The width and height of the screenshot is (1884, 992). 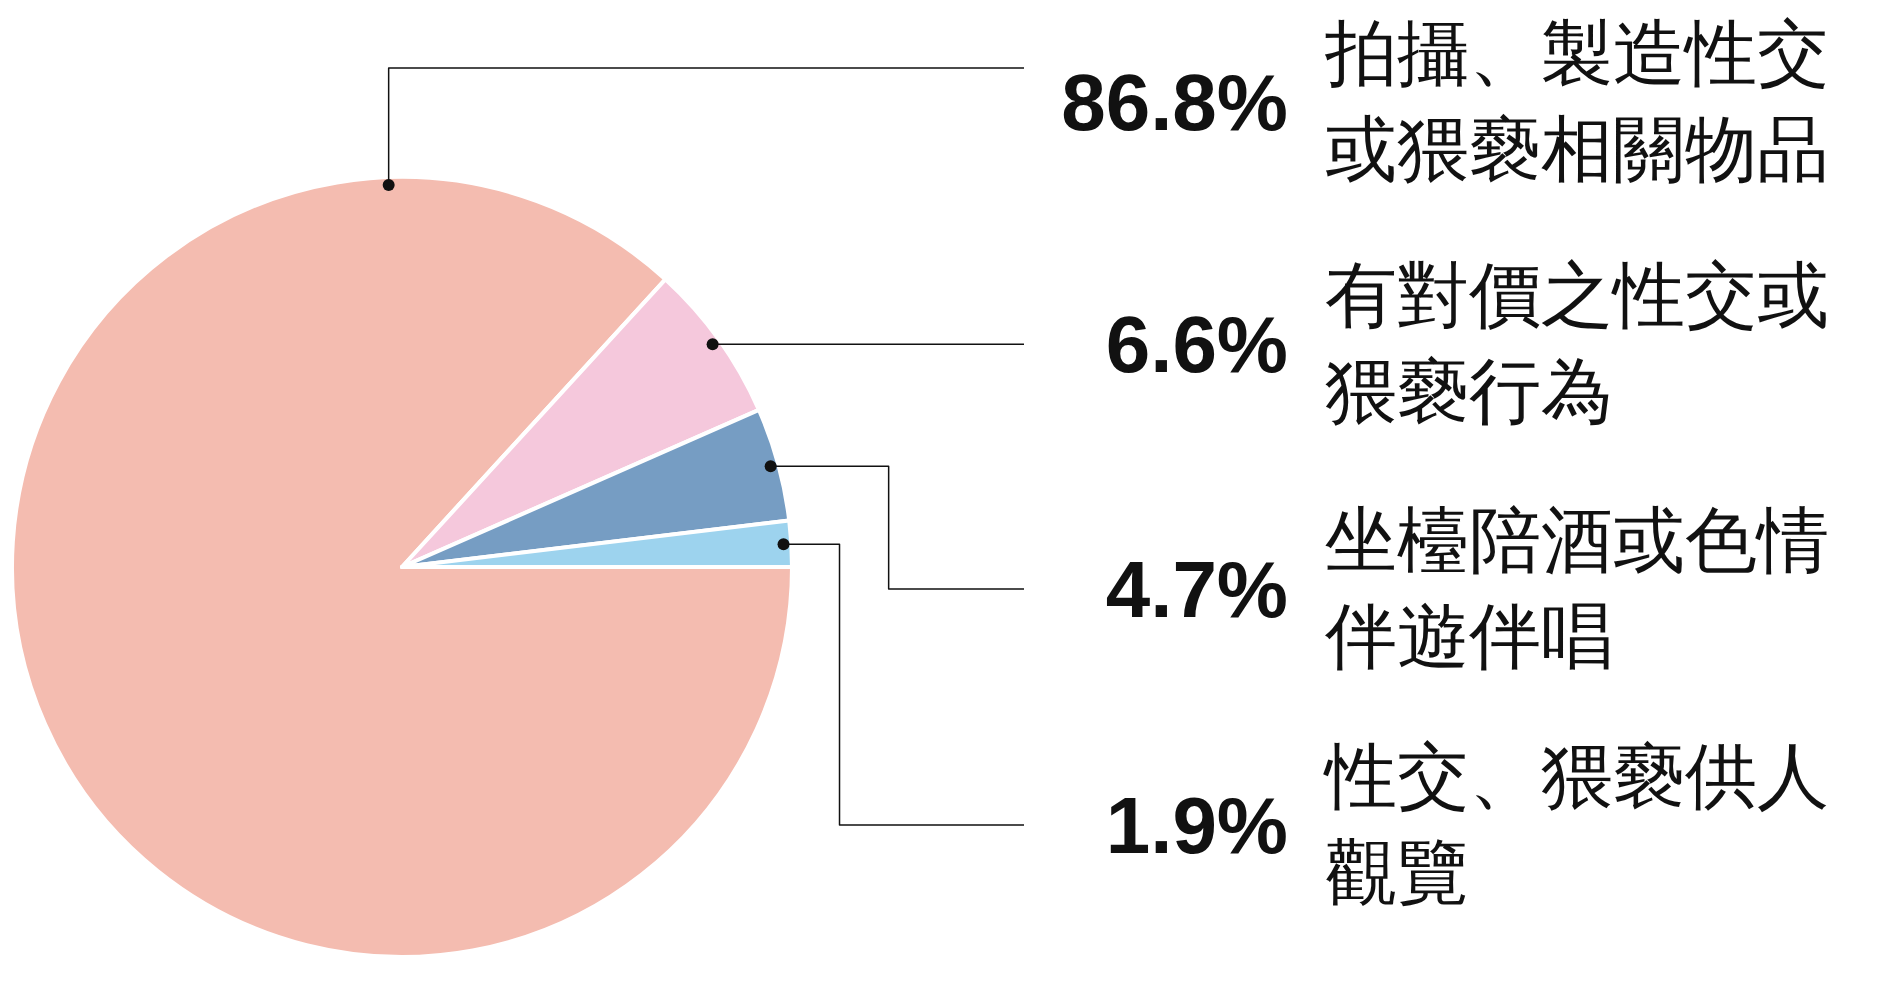 I want to click on data-label: 6.6%, so click(x=1196, y=345).